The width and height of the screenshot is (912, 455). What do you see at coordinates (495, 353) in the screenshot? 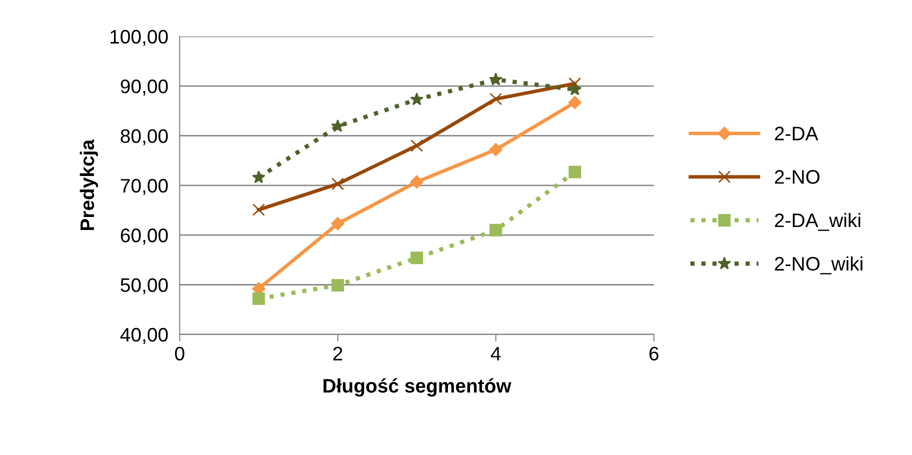
I see `x-tick-label: 4` at bounding box center [495, 353].